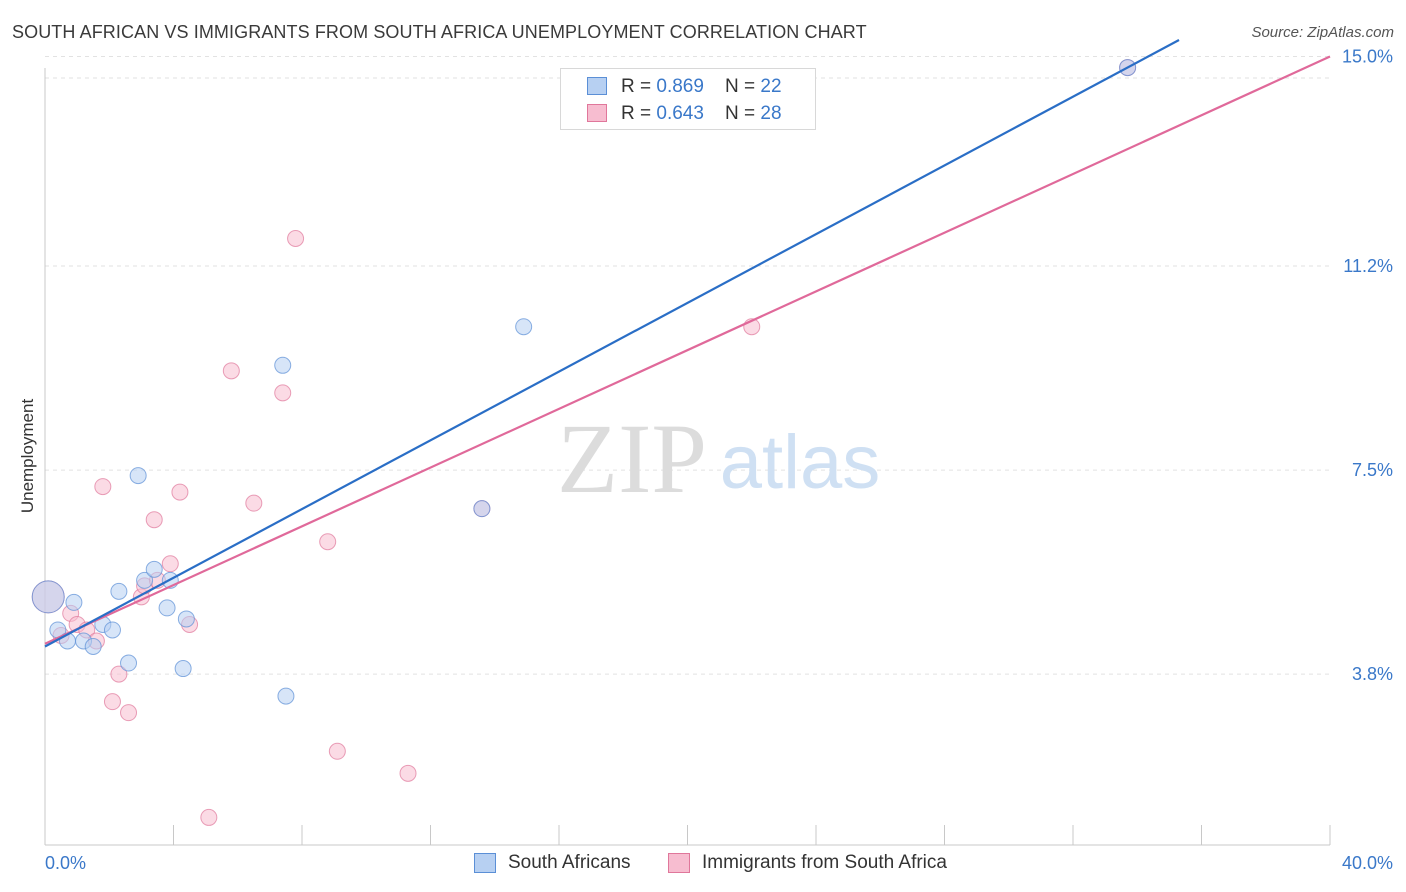 The image size is (1406, 892). I want to click on r-value: 0.869, so click(680, 86).